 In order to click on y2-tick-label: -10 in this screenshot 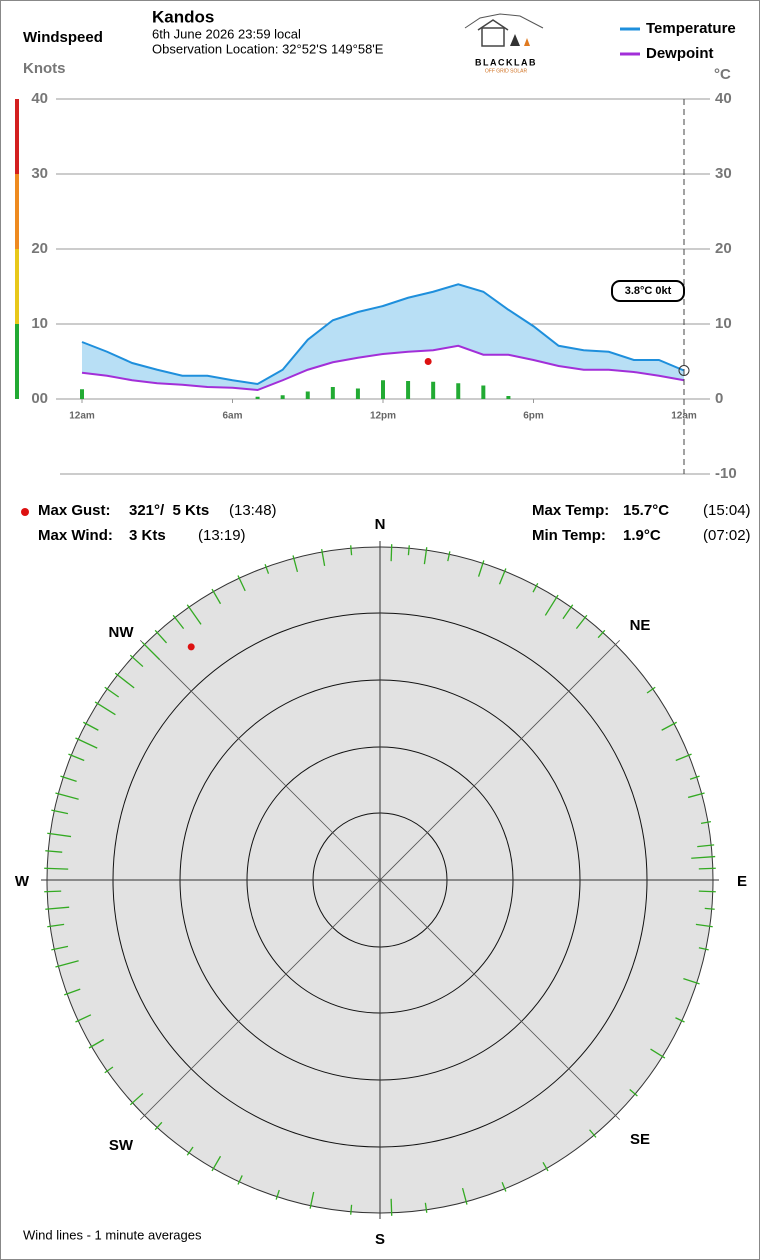, I will do `click(726, 473)`.